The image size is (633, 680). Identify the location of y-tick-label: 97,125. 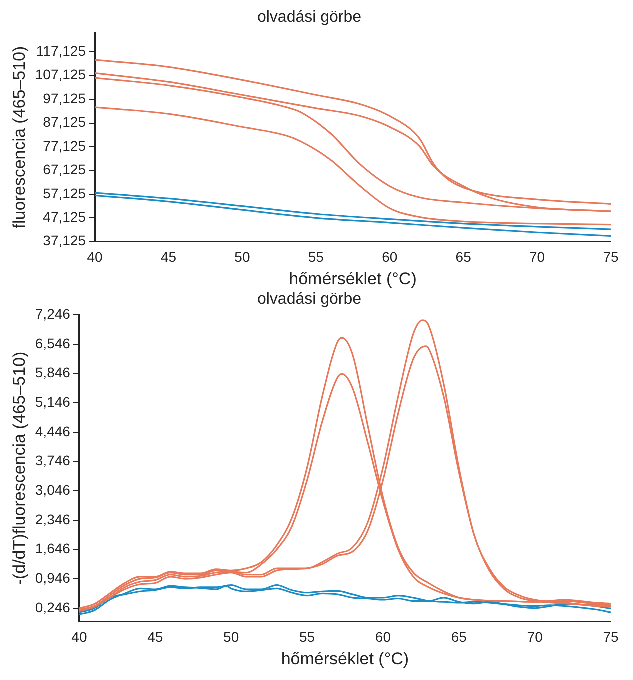
(64, 98).